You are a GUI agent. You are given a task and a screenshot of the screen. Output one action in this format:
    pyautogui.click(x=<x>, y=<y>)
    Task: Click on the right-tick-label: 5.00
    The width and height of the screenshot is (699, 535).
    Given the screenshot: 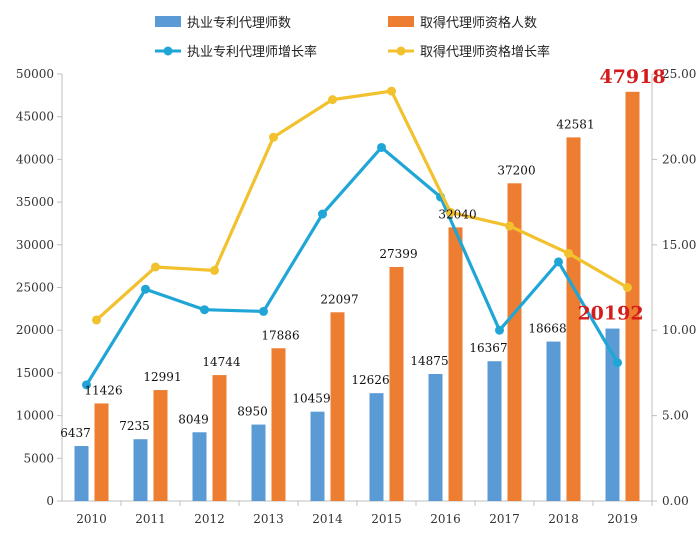 What is the action you would take?
    pyautogui.click(x=675, y=416)
    